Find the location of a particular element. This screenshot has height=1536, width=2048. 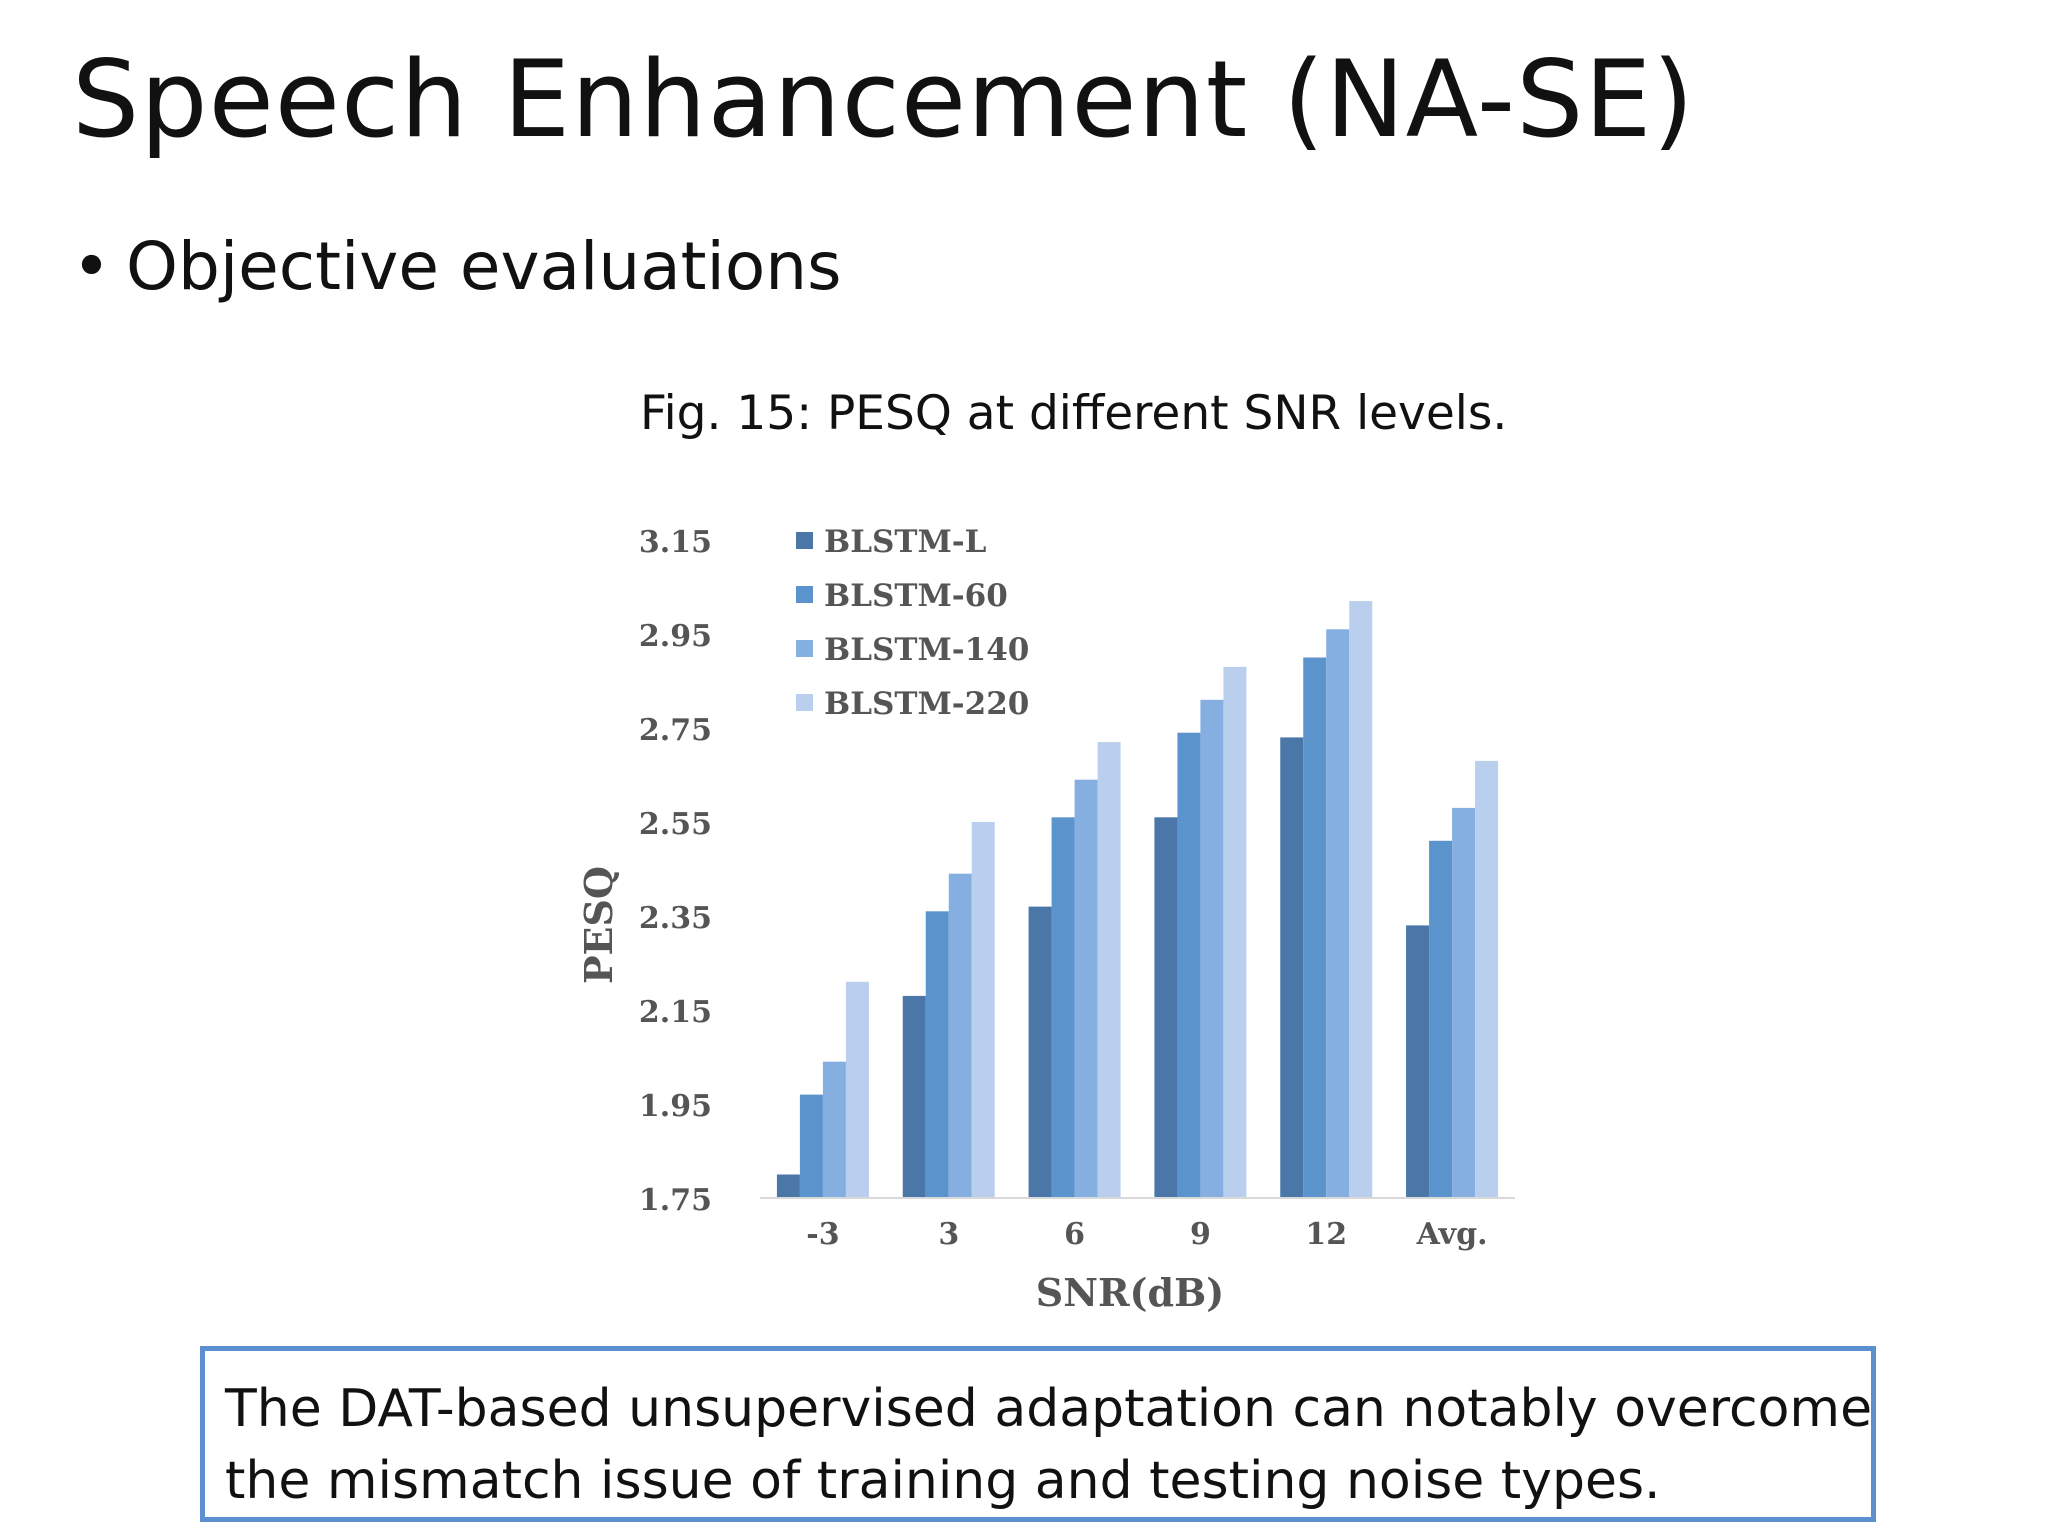

x-axis-label: SNR(dB) is located at coordinates (1130, 1292).